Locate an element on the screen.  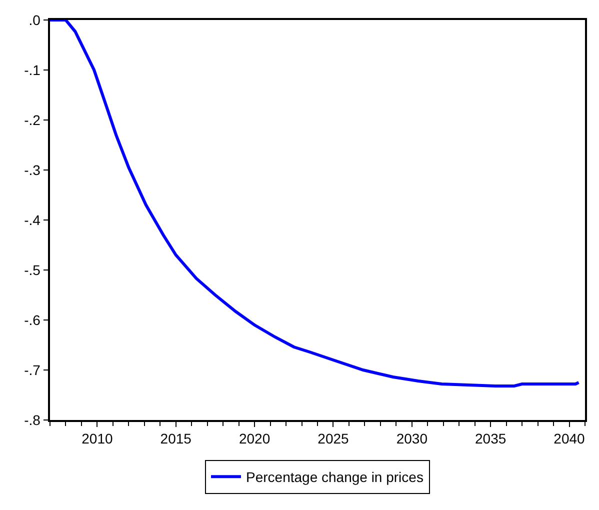
x-tick-label: 2040 is located at coordinates (570, 438).